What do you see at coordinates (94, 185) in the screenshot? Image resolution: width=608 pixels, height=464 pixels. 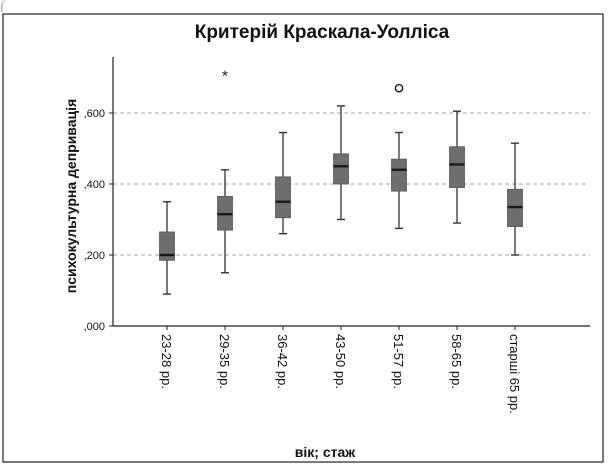 I see `y-tick-label: ,400` at bounding box center [94, 185].